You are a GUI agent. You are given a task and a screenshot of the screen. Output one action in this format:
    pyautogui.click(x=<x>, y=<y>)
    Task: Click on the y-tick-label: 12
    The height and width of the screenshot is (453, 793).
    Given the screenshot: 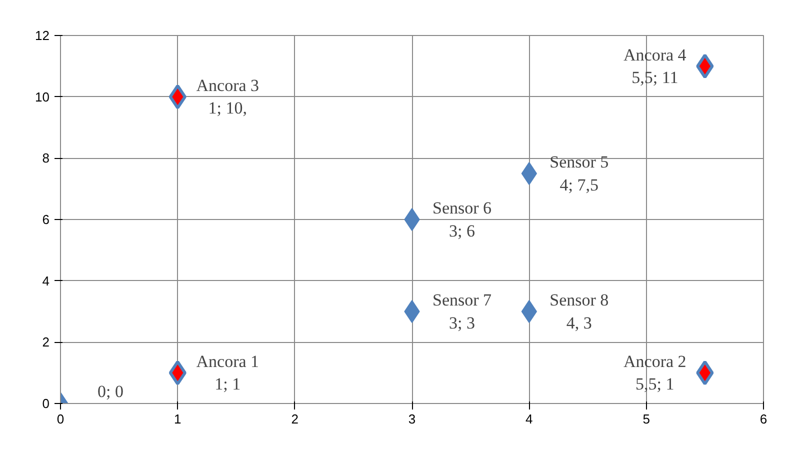 What is the action you would take?
    pyautogui.click(x=42, y=35)
    